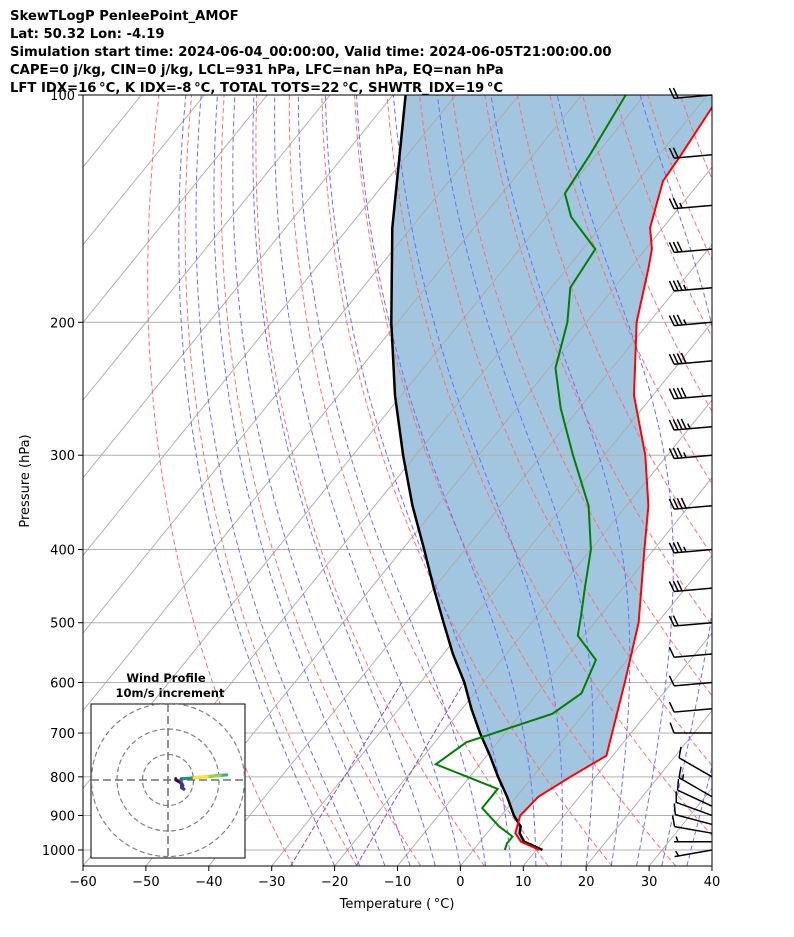 Image resolution: width=794 pixels, height=937 pixels. I want to click on y-tick-label: 200, so click(62, 323).